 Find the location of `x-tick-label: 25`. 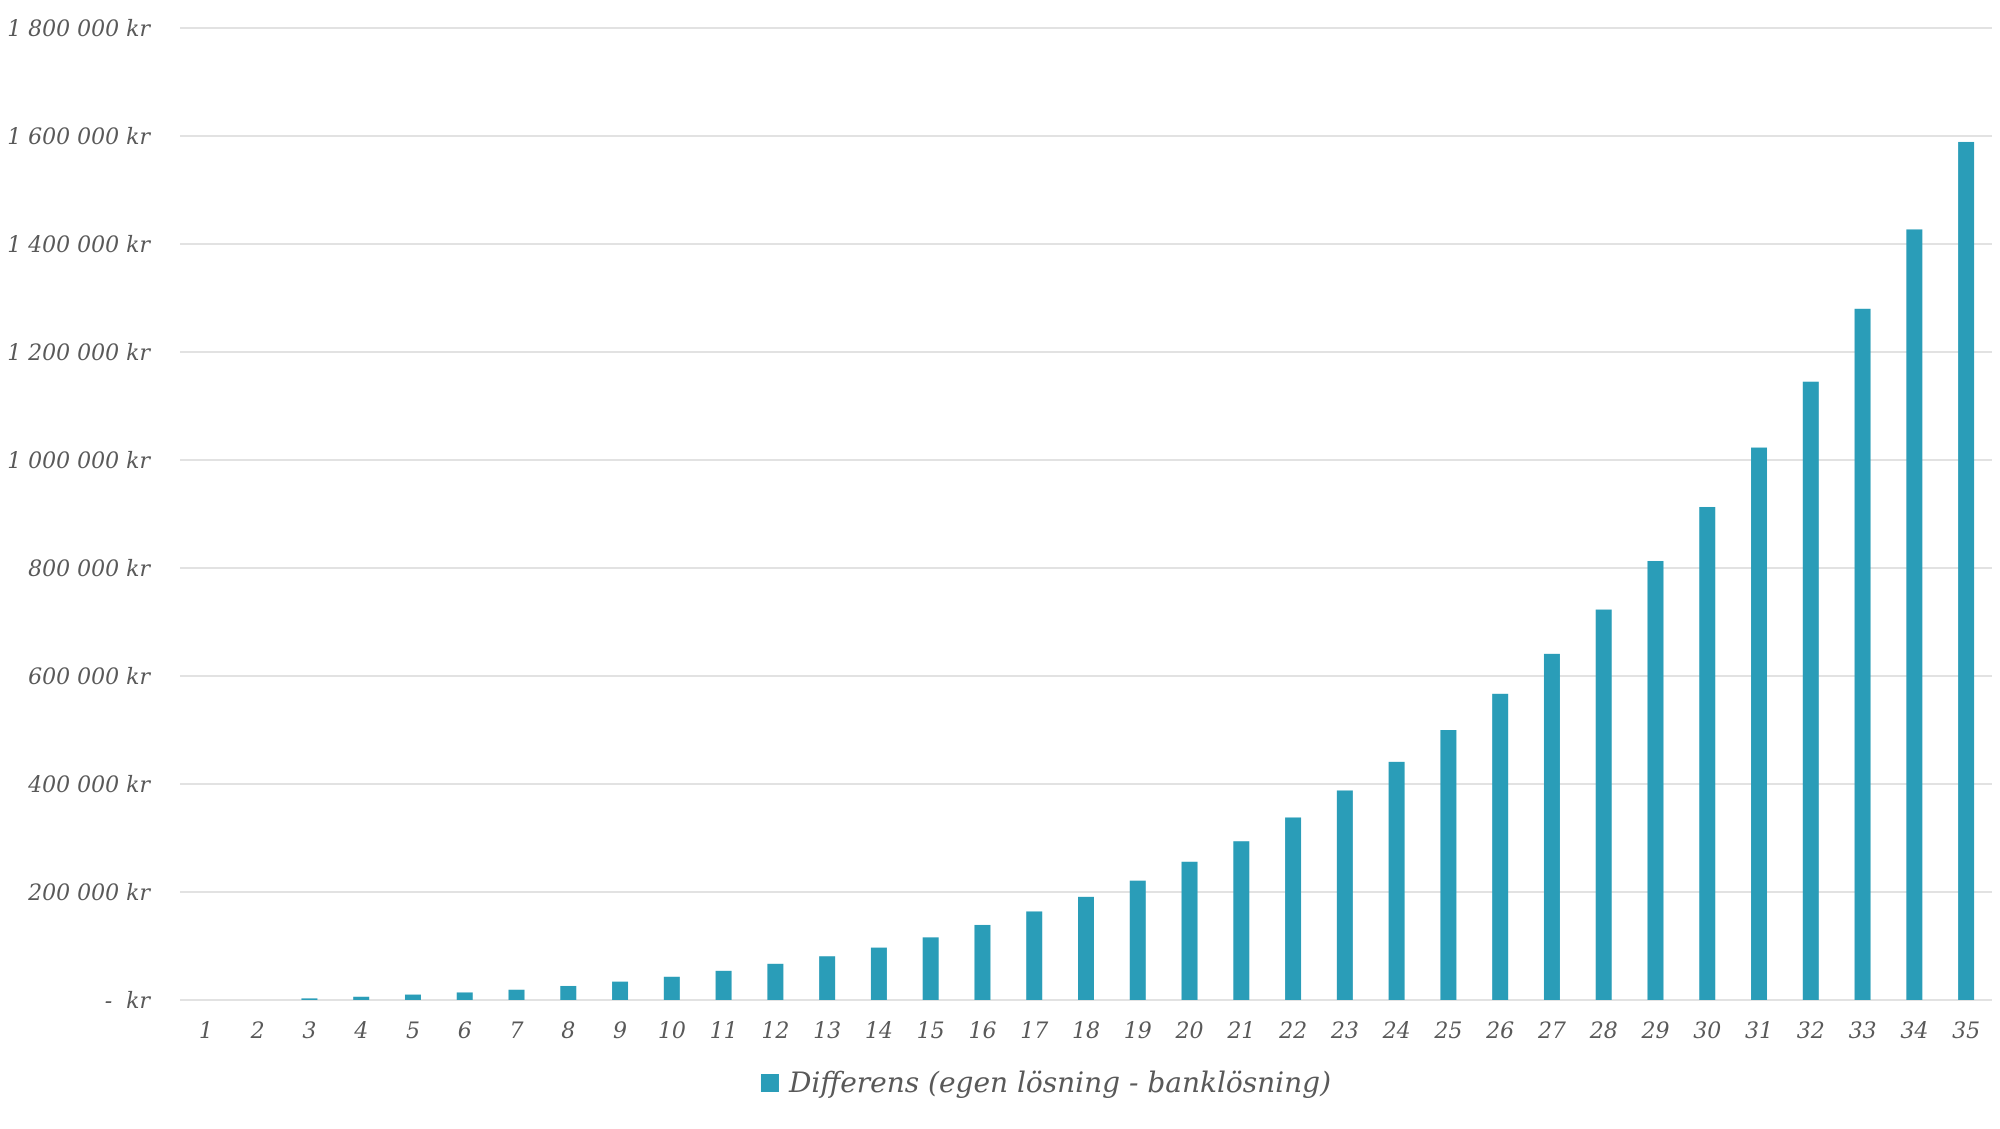

x-tick-label: 25 is located at coordinates (1447, 1031).